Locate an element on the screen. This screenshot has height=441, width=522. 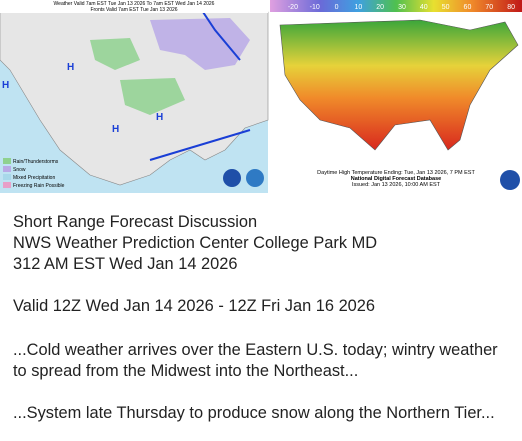
caption: Issued: Jan 13 2026, 10:00 AM EST is located at coordinates (396, 185).